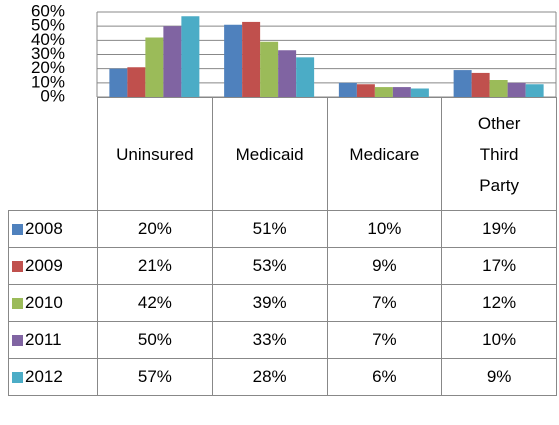 Image resolution: width=559 pixels, height=425 pixels. I want to click on value-cell: 6%, so click(384, 377).